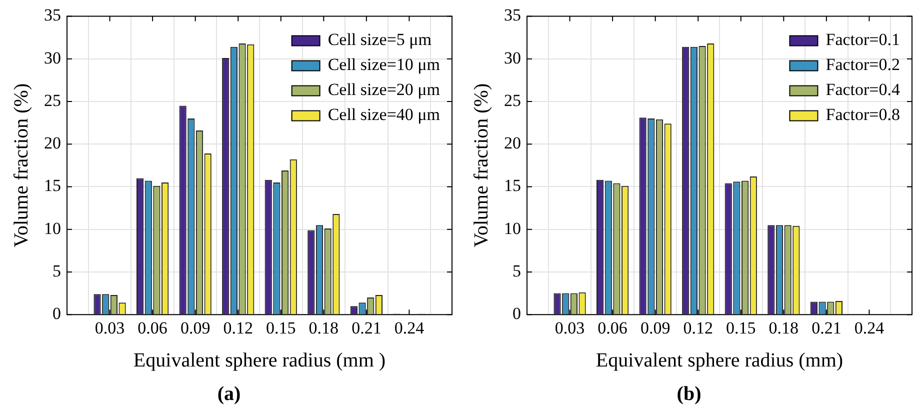  Describe the element at coordinates (259, 360) in the screenshot. I see `x-axis-title: Equivalent sphere radius (mm )` at that location.